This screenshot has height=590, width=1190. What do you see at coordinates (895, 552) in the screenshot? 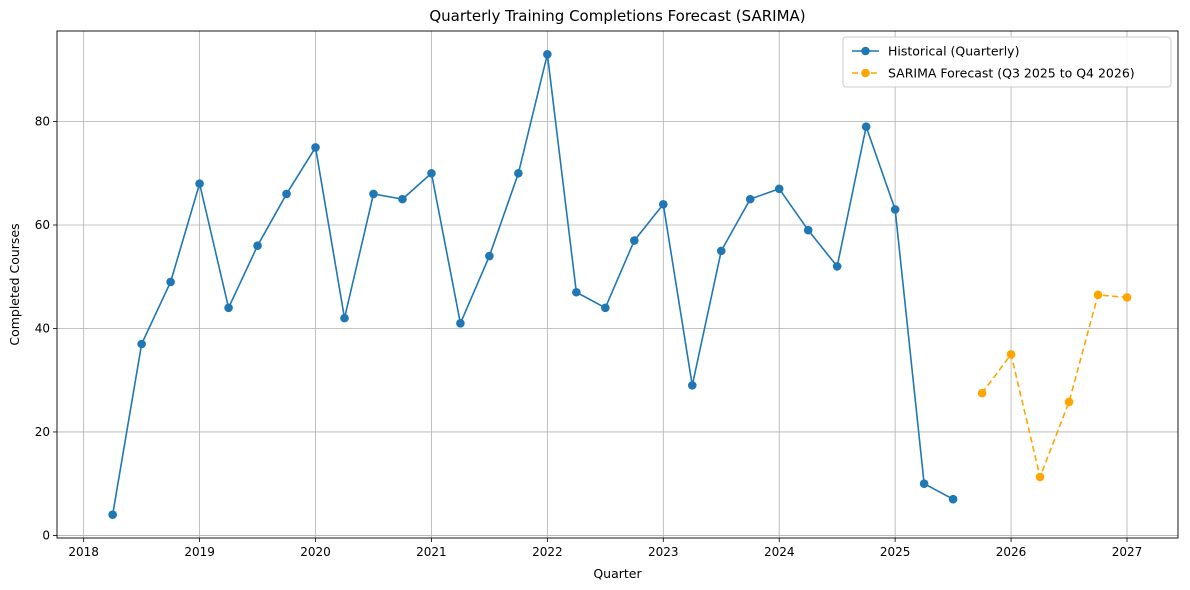
I see `x-tick-label: 2025` at bounding box center [895, 552].